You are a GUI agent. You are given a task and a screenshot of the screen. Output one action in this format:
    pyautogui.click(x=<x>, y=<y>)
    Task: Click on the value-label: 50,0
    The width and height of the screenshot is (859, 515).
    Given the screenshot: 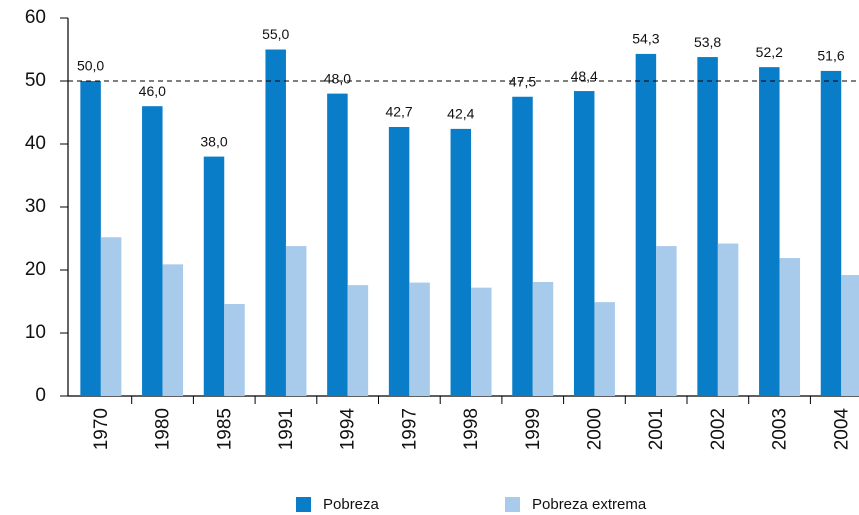 What is the action you would take?
    pyautogui.click(x=90, y=66)
    